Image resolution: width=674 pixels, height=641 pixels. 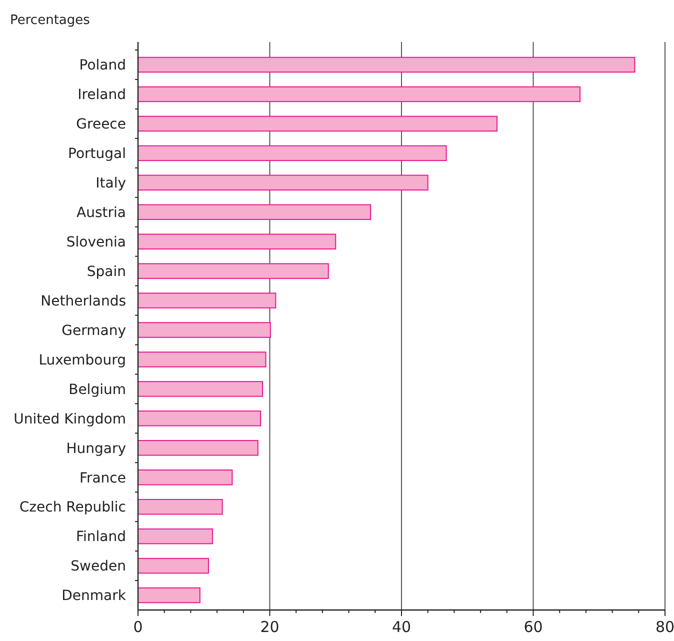 What do you see at coordinates (533, 627) in the screenshot?
I see `x-tick-label: 60` at bounding box center [533, 627].